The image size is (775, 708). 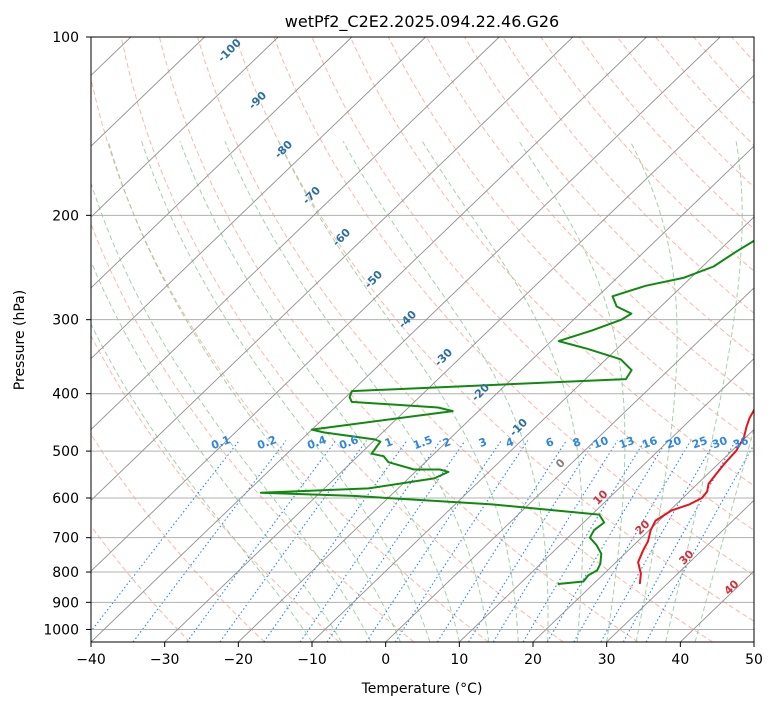 What do you see at coordinates (601, 497) in the screenshot?
I see `moist-adiabat-label: 10` at bounding box center [601, 497].